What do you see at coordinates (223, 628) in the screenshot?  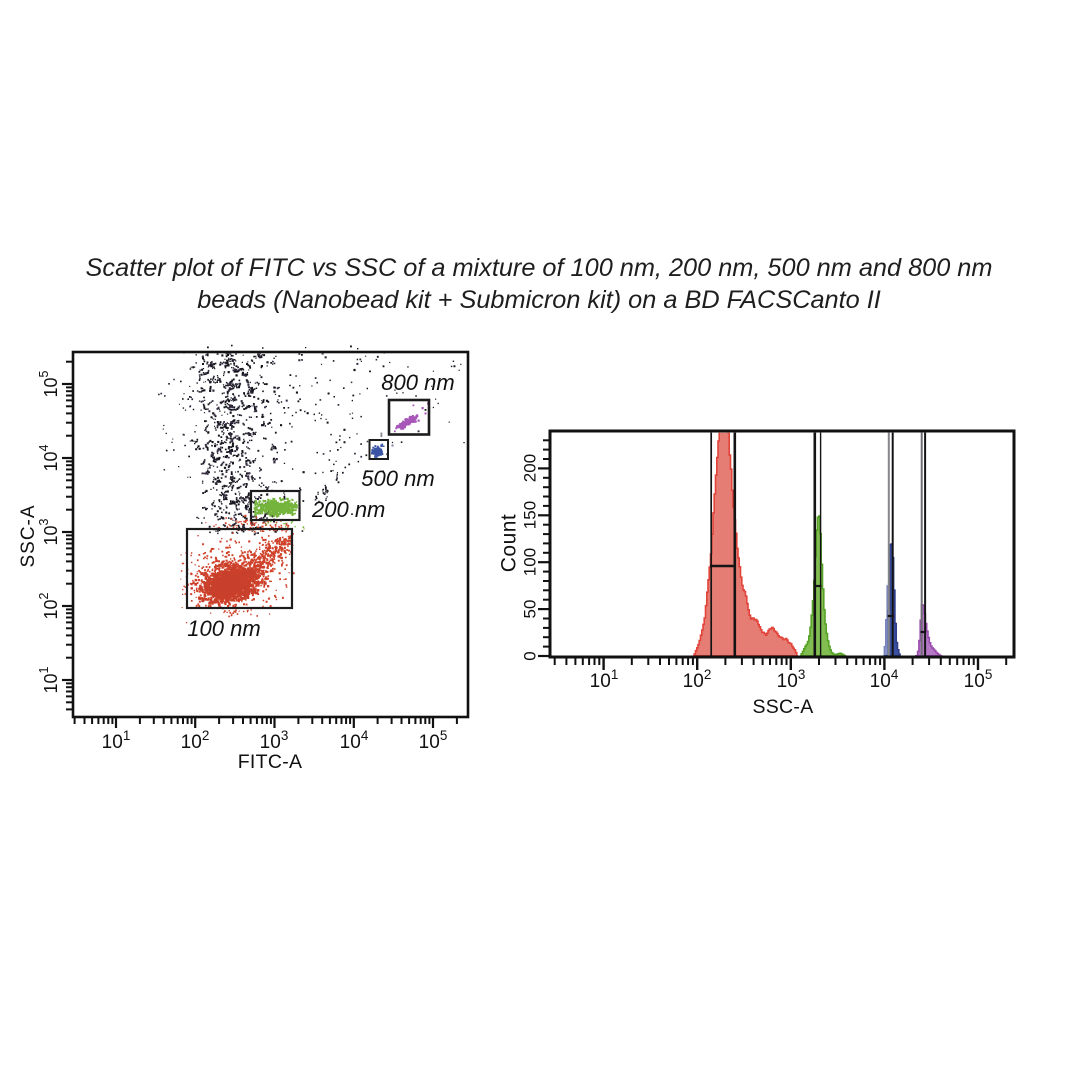 I see `svg-text: 100 nm` at bounding box center [223, 628].